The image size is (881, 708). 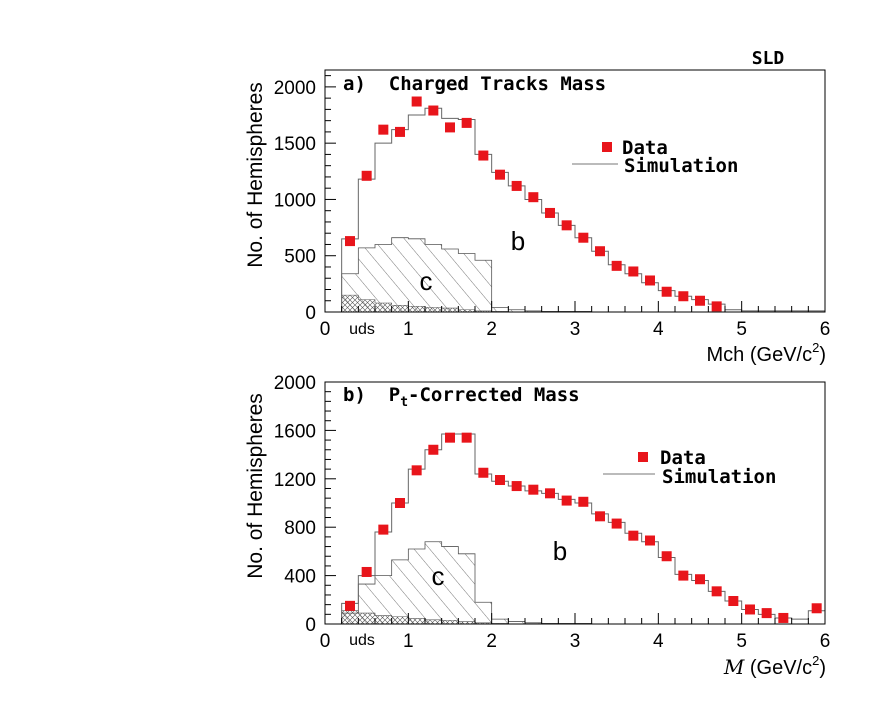 What do you see at coordinates (658, 641) in the screenshot?
I see `panel-b-x-tick-label: 4` at bounding box center [658, 641].